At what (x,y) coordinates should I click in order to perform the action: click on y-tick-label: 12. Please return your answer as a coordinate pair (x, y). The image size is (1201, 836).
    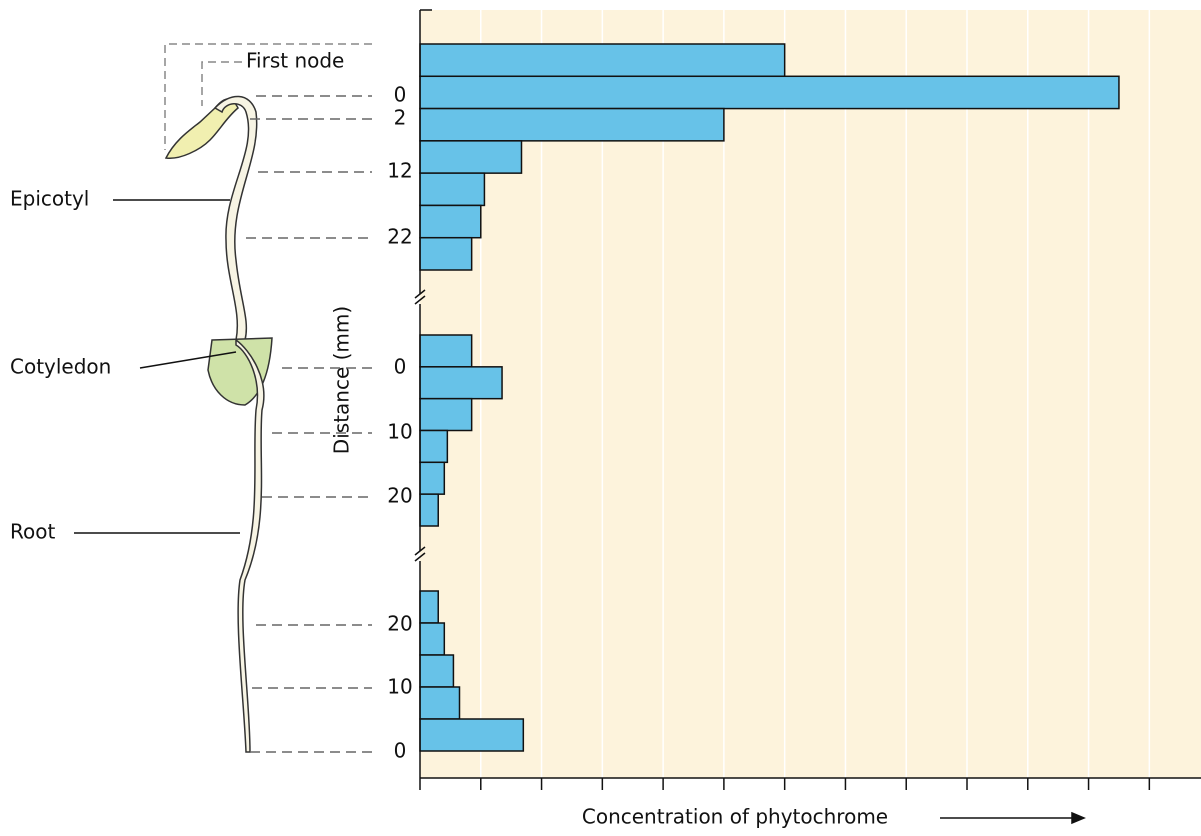
    Looking at the image, I should click on (399, 171).